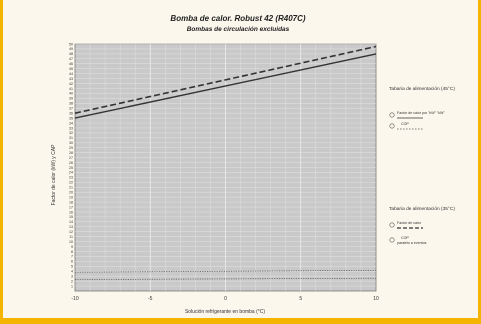  Describe the element at coordinates (71, 148) in the screenshot. I see `y-tick-label: 29` at that location.